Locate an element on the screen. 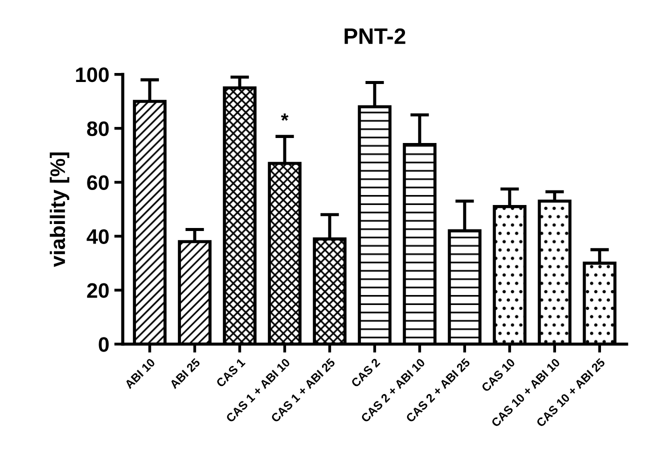 The image size is (646, 465). y-tick-label: 0 is located at coordinates (103, 344).